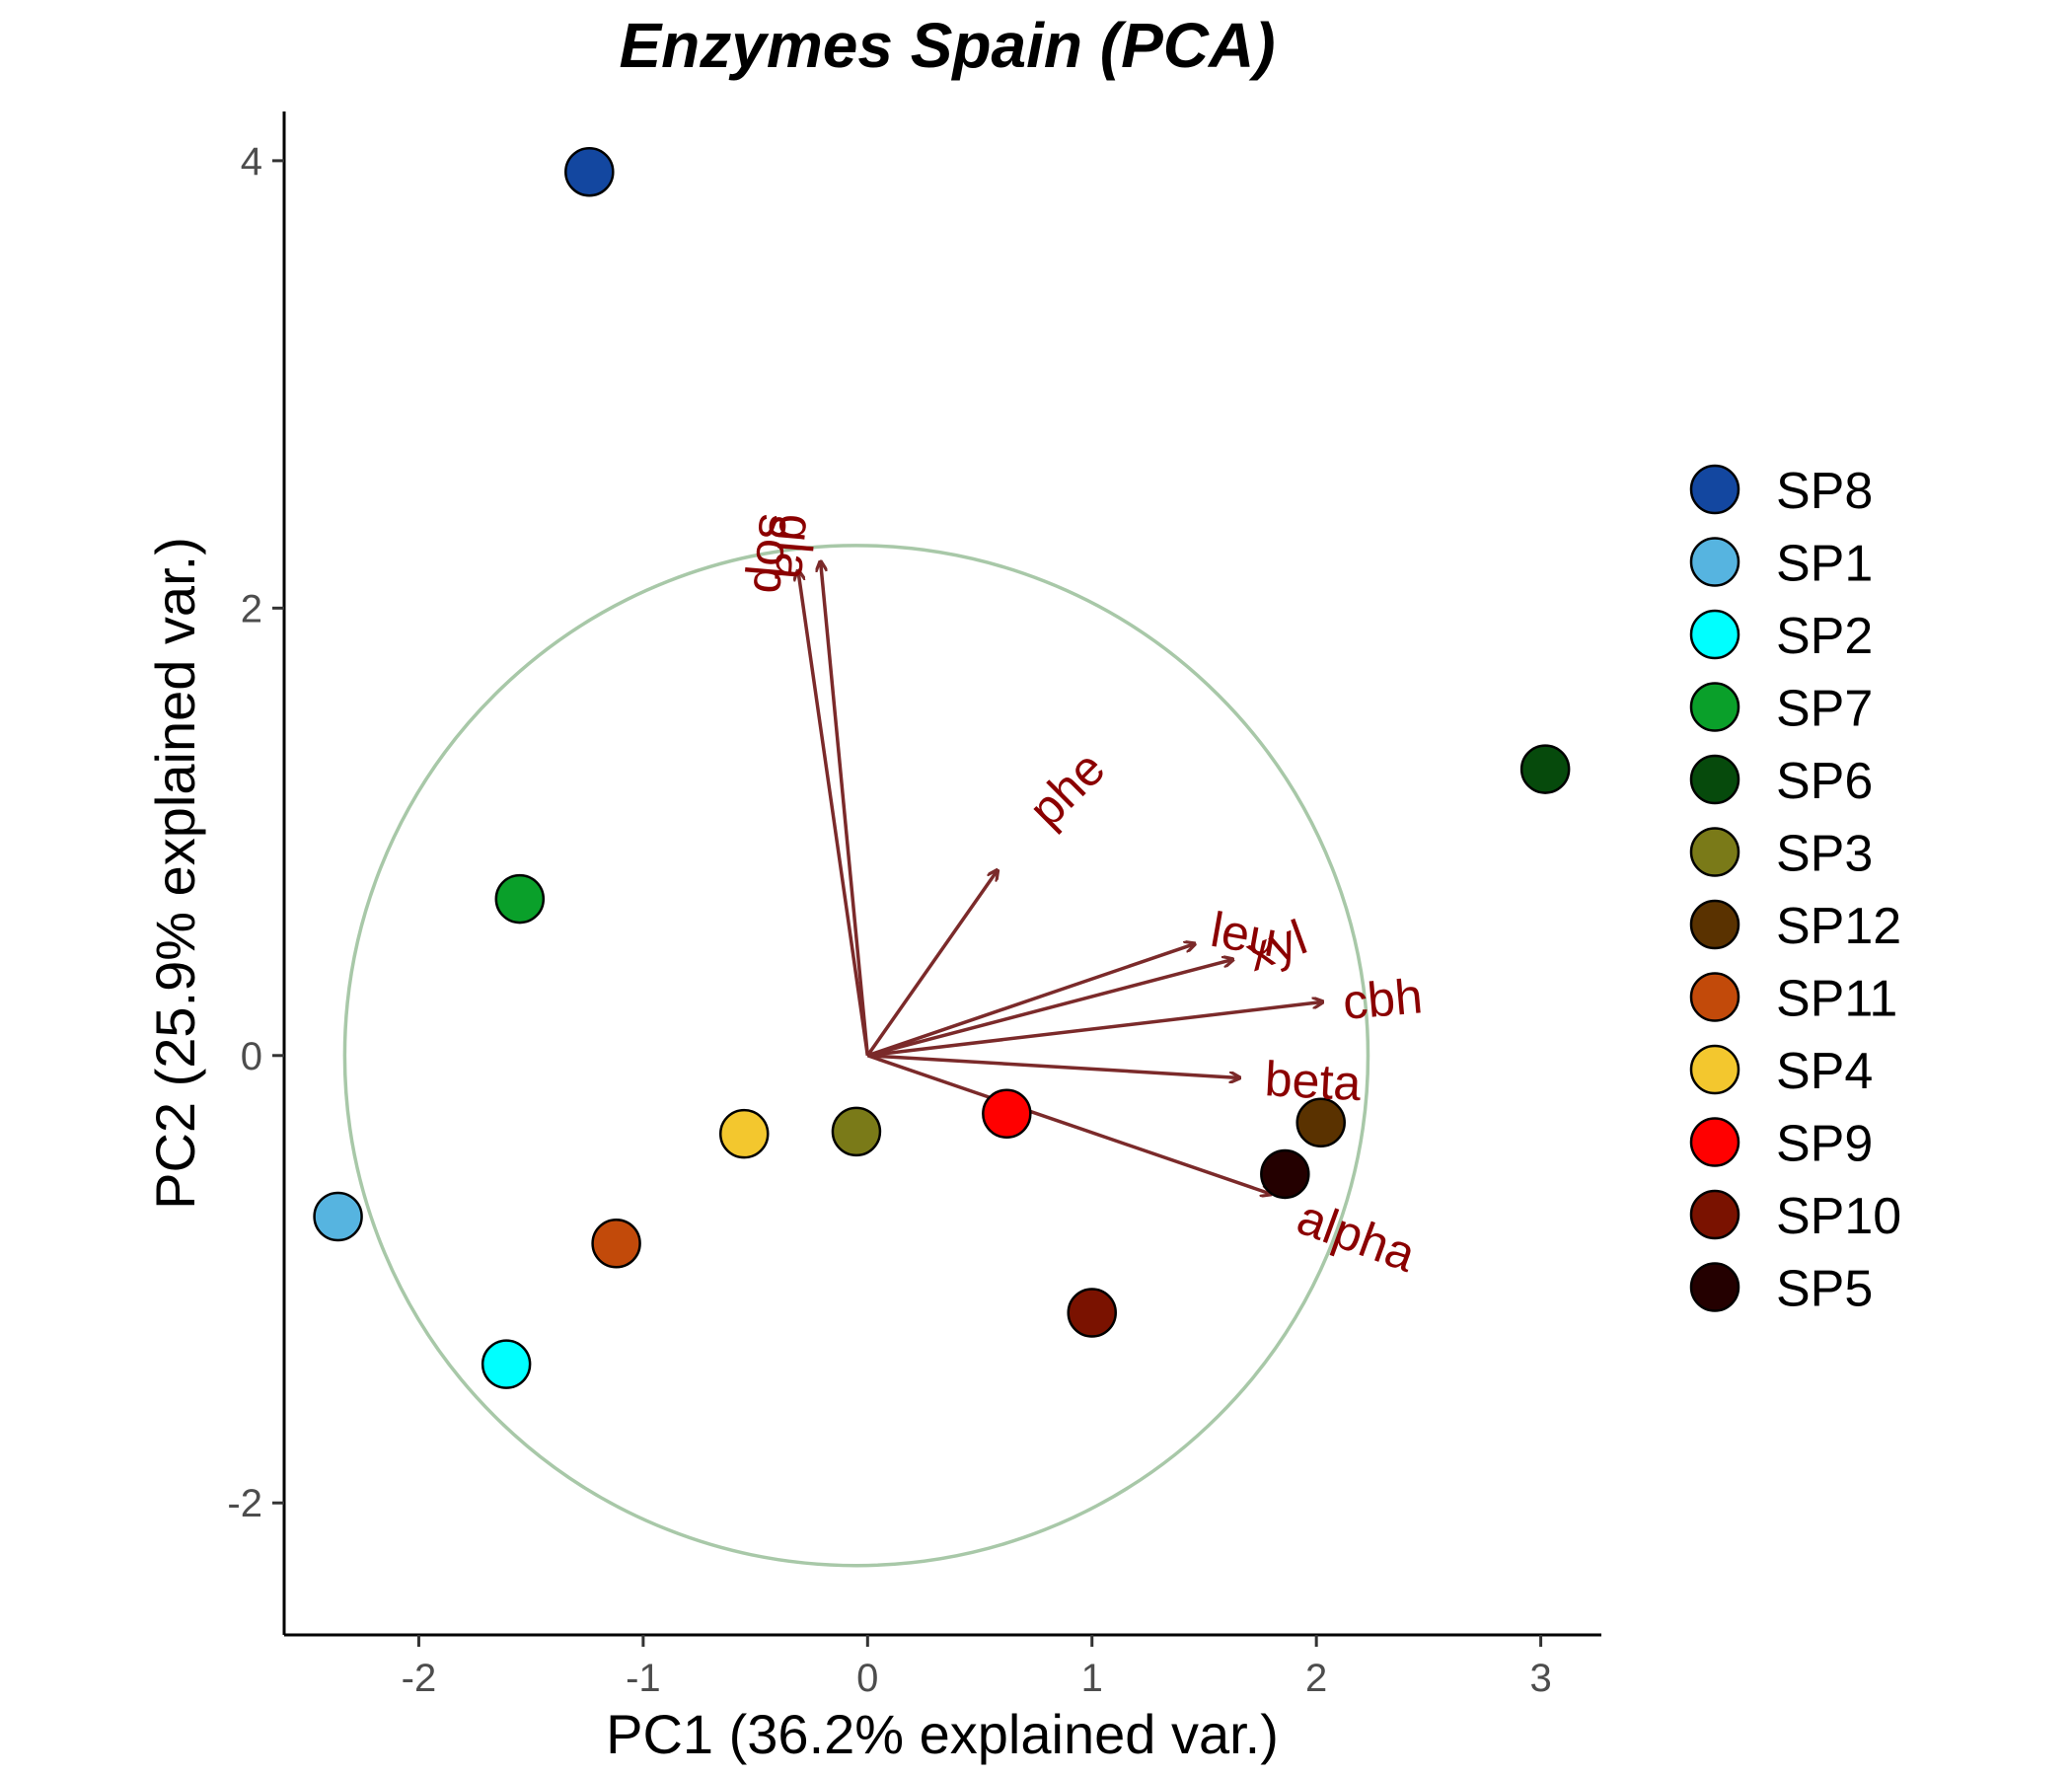 The width and height of the screenshot is (2072, 1776). What do you see at coordinates (1825, 1144) in the screenshot?
I see `legend-label: SP9` at bounding box center [1825, 1144].